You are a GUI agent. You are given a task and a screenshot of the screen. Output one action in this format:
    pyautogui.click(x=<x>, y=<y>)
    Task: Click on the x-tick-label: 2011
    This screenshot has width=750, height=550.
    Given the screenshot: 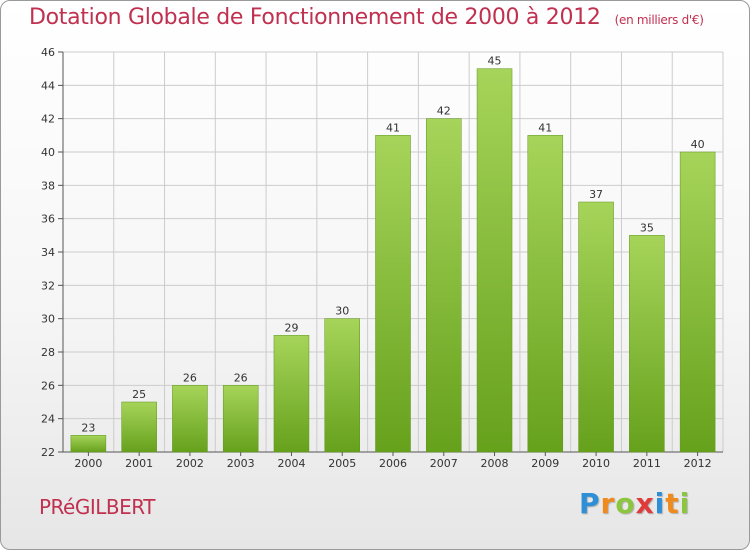 What is the action you would take?
    pyautogui.click(x=647, y=463)
    